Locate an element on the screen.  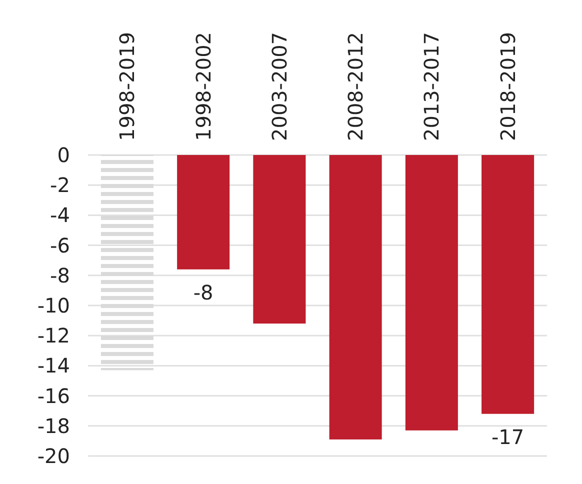
x-tick-label: 1998-2019 is located at coordinates (127, 86).